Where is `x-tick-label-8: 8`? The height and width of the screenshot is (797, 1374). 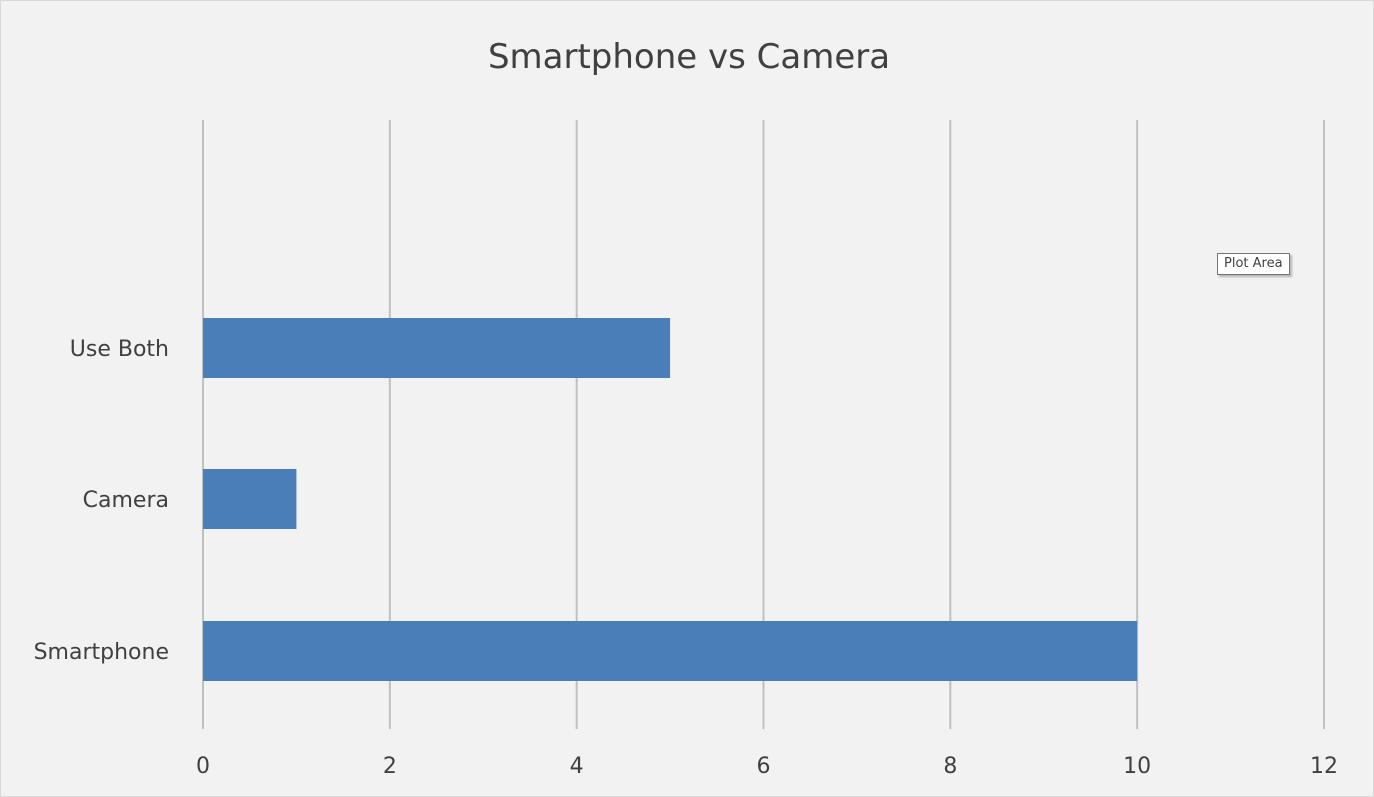
x-tick-label-8: 8 is located at coordinates (950, 766).